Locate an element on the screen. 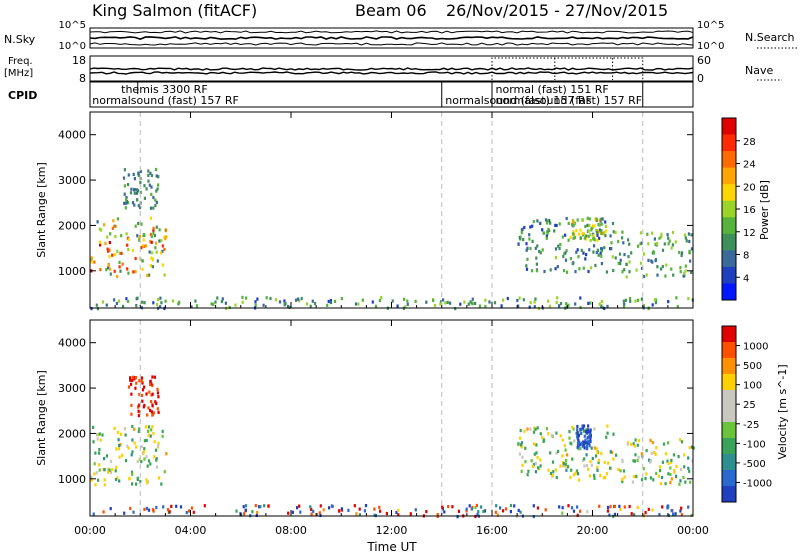 The width and height of the screenshot is (800, 554). vel-ytick-label: 1000 is located at coordinates (72, 479).